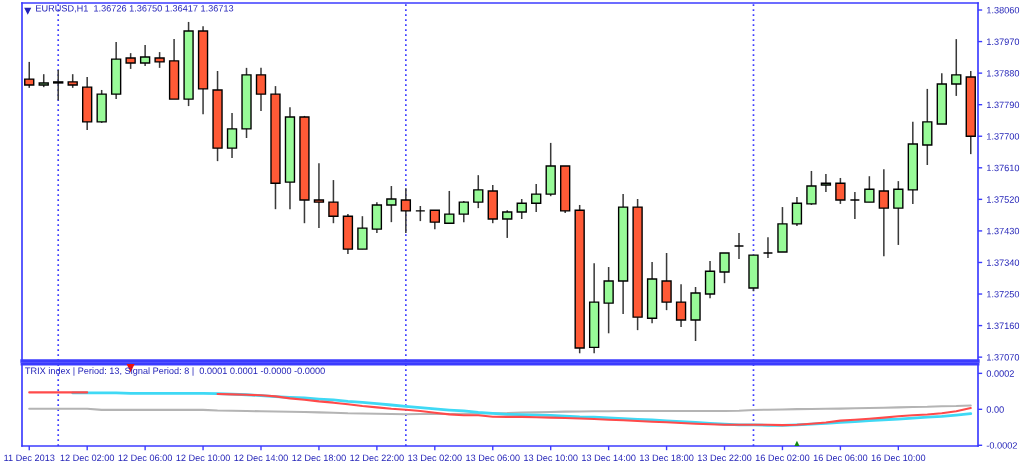 Image resolution: width=1024 pixels, height=466 pixels. I want to click on y-tick-label: 0.00, so click(995, 409).